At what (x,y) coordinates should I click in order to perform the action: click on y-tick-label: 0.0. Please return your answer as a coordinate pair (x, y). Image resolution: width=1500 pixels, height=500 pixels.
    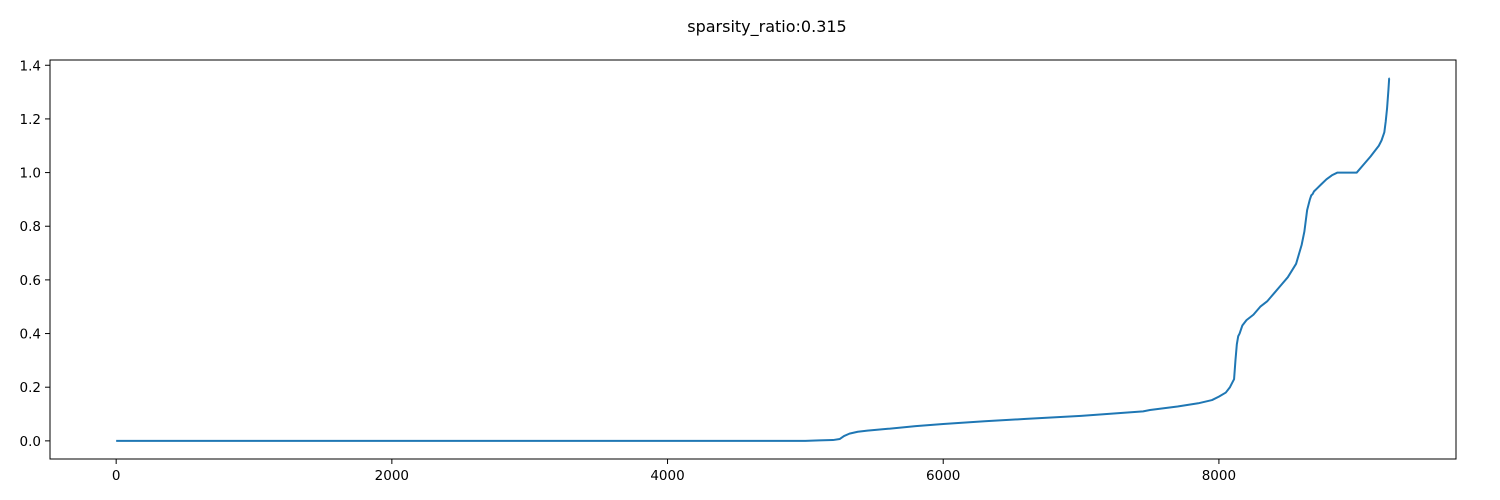
    Looking at the image, I should click on (30, 442).